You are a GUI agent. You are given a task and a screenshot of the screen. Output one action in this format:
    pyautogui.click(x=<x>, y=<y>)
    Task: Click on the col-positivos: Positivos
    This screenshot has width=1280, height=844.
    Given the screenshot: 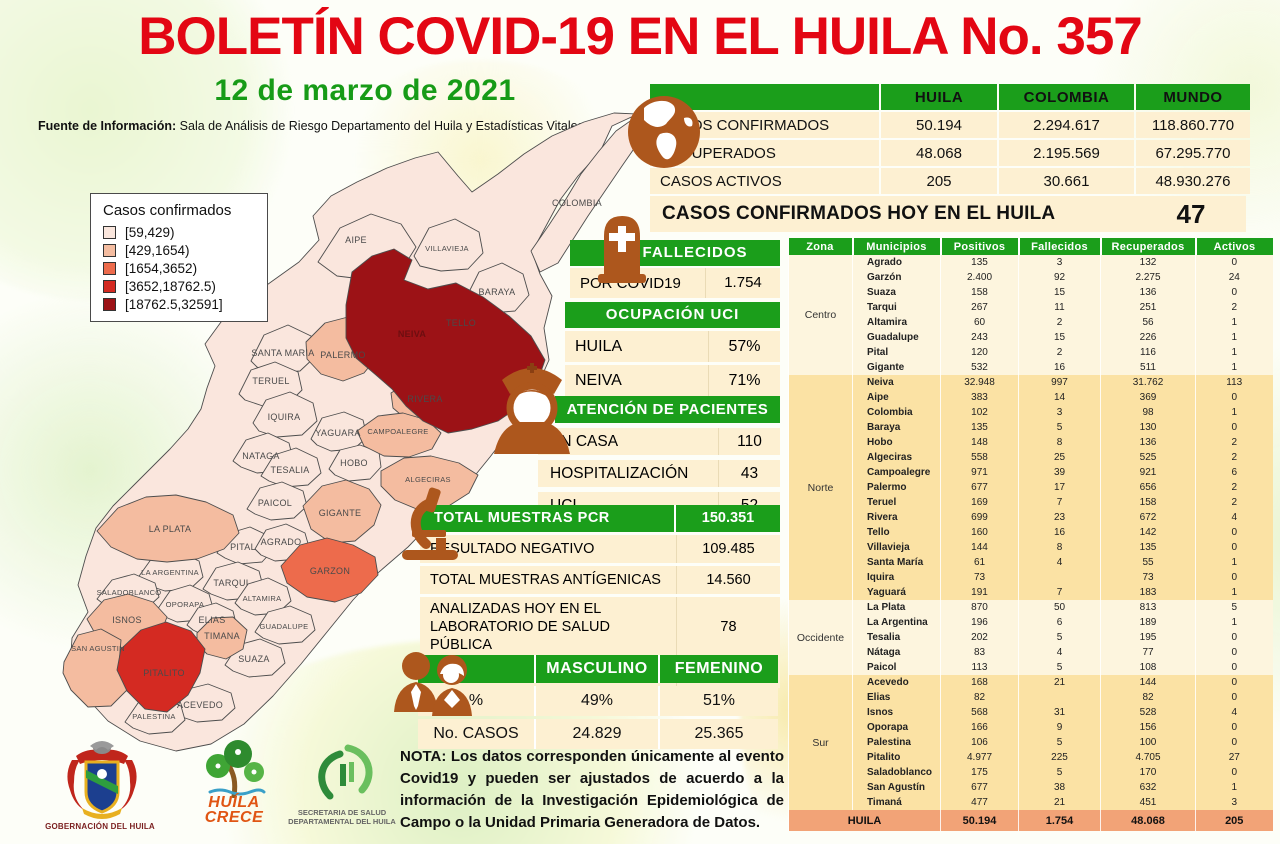 What is the action you would take?
    pyautogui.click(x=979, y=246)
    